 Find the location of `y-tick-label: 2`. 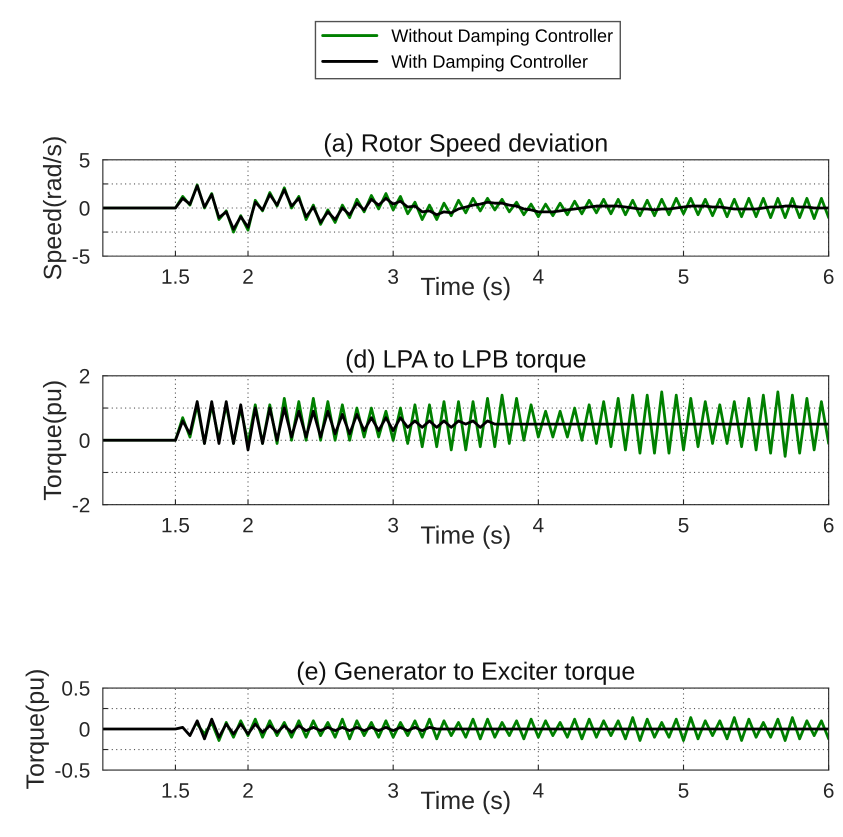

y-tick-label: 2 is located at coordinates (85, 376).